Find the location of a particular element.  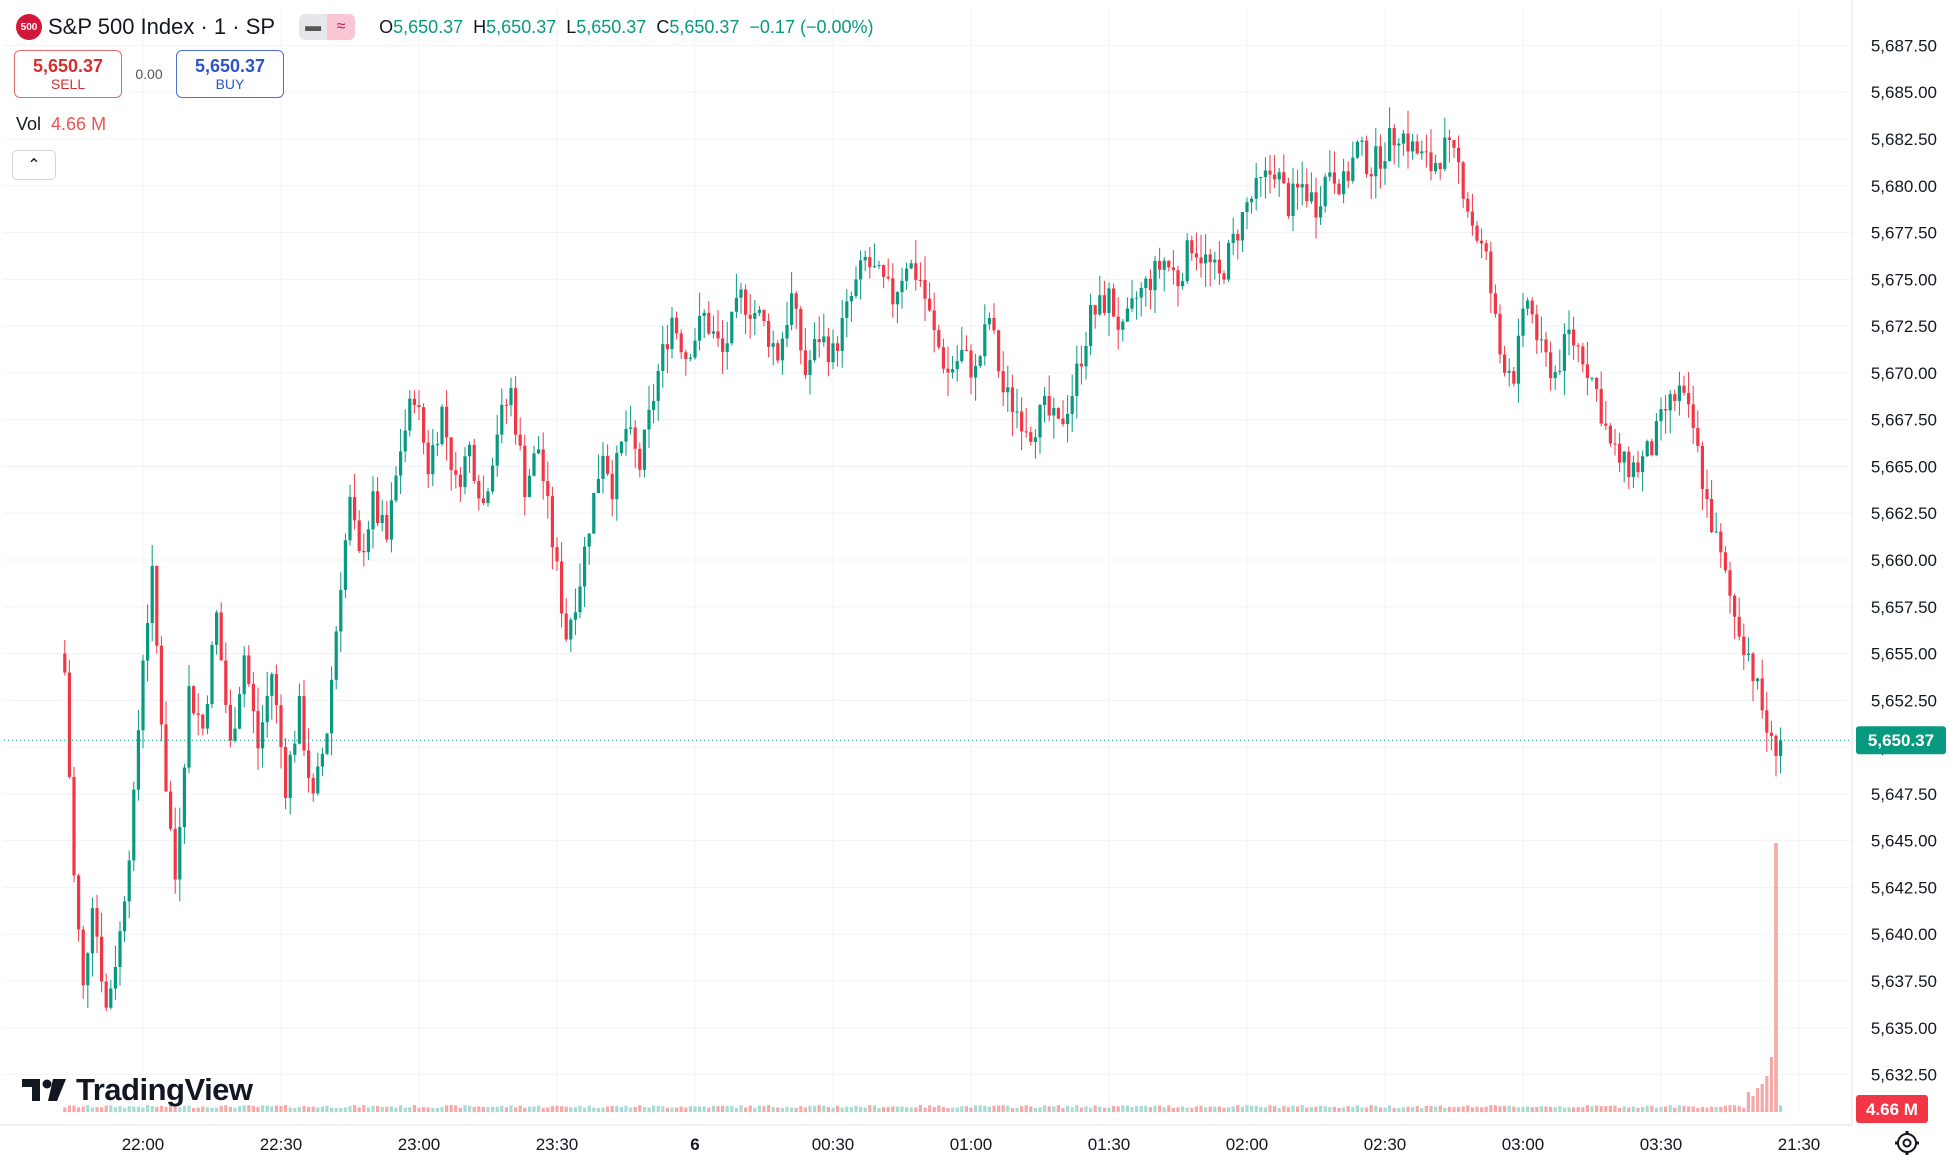

volume-legend: Vol 4.66 M is located at coordinates (61, 124).